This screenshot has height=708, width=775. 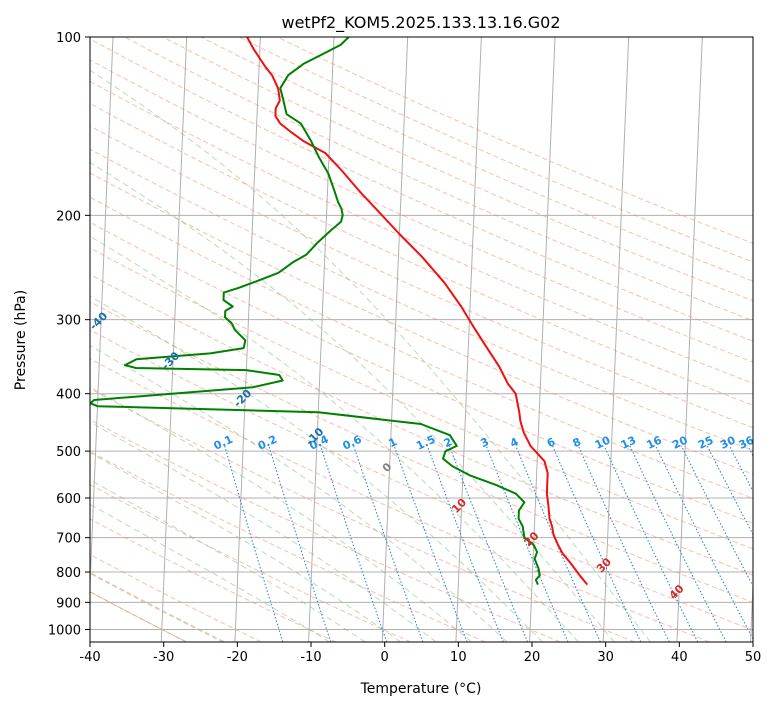 What do you see at coordinates (89, 657) in the screenshot?
I see `x-tick-label: -40` at bounding box center [89, 657].